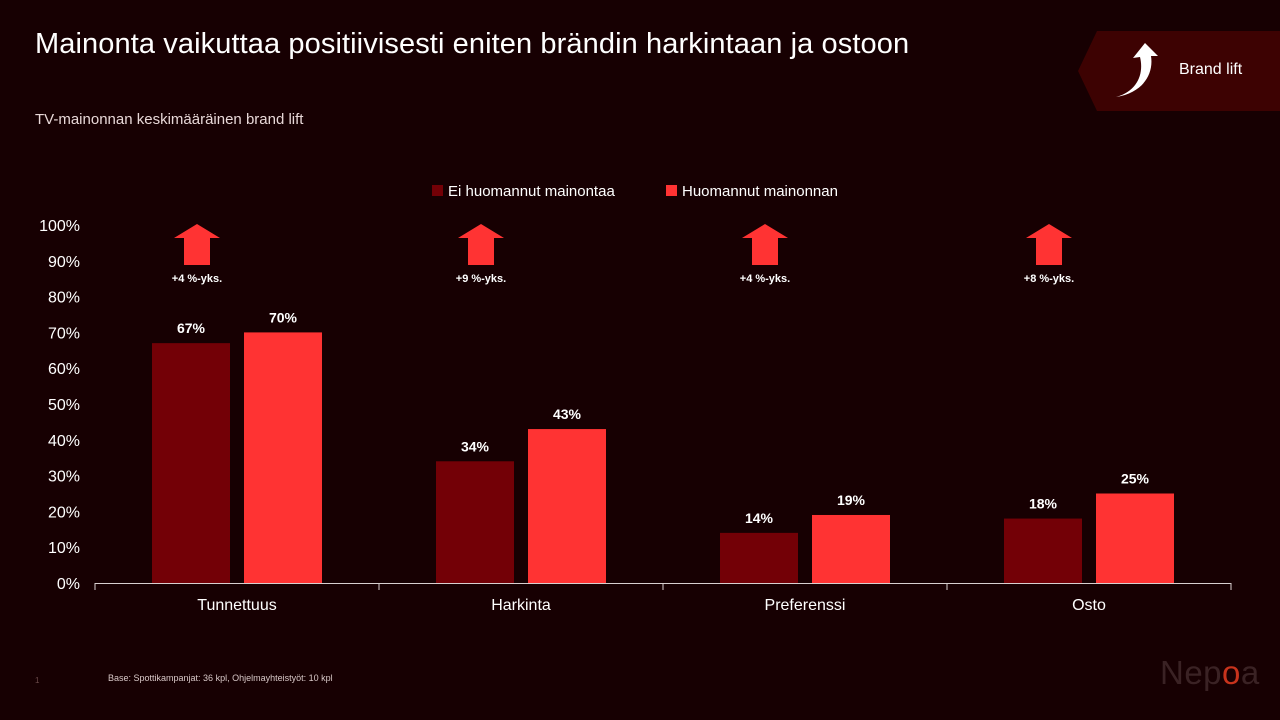 The width and height of the screenshot is (1280, 720). I want to click on y-tick-label: 70%, so click(64, 333).